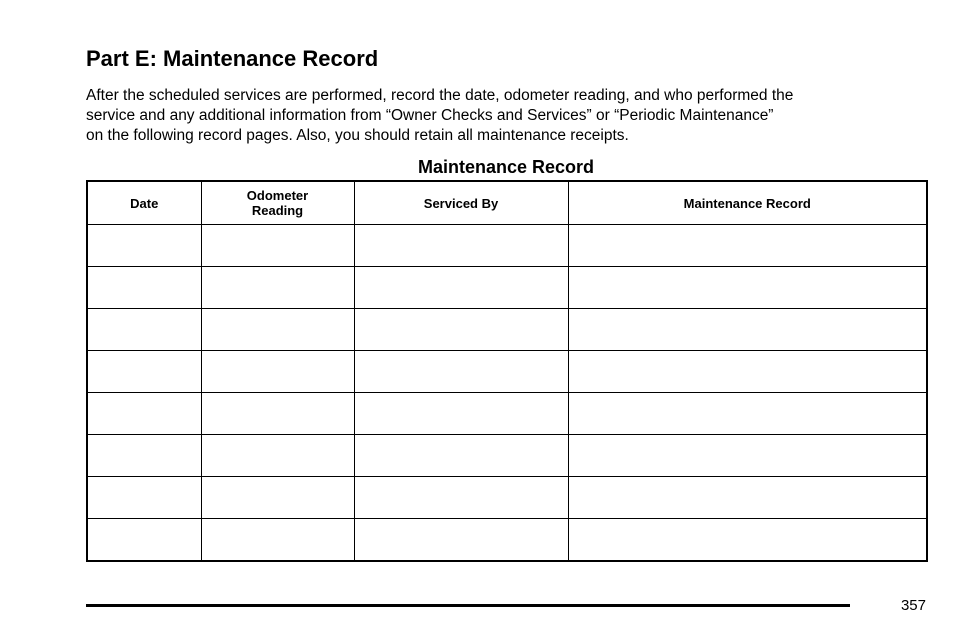 Image resolution: width=960 pixels, height=640 pixels. Describe the element at coordinates (468, 605) in the screenshot. I see `footer-rule` at that location.